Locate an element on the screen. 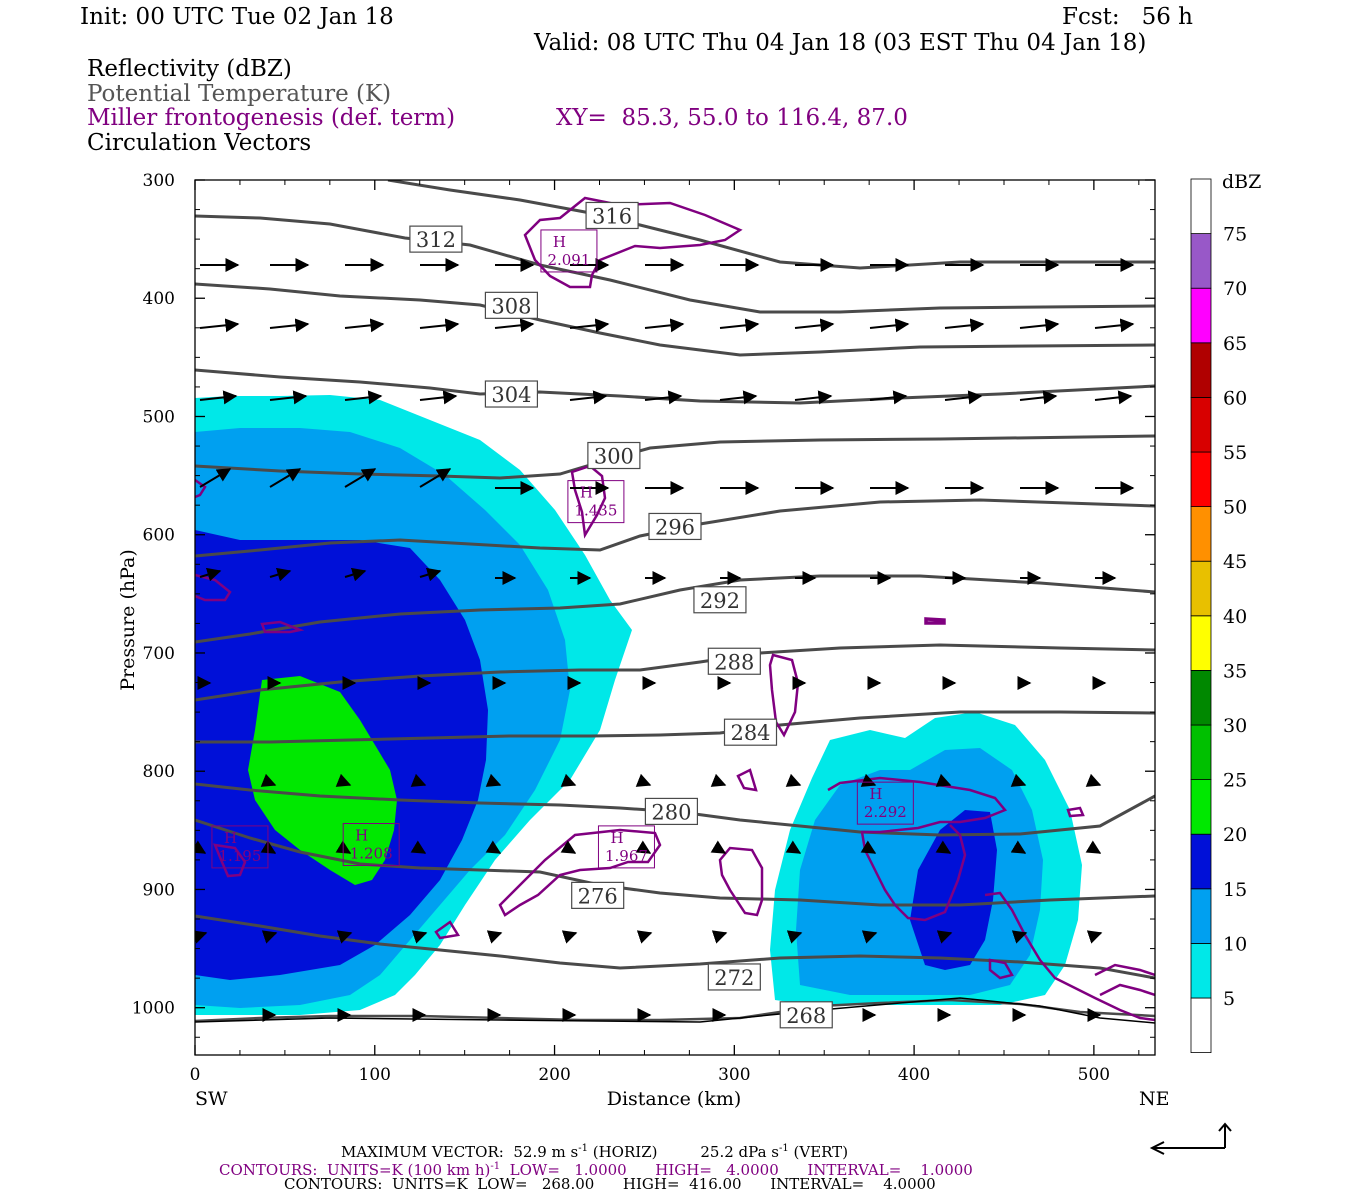 The width and height of the screenshot is (1350, 1200). colorbar-label: 40 is located at coordinates (1235, 617).